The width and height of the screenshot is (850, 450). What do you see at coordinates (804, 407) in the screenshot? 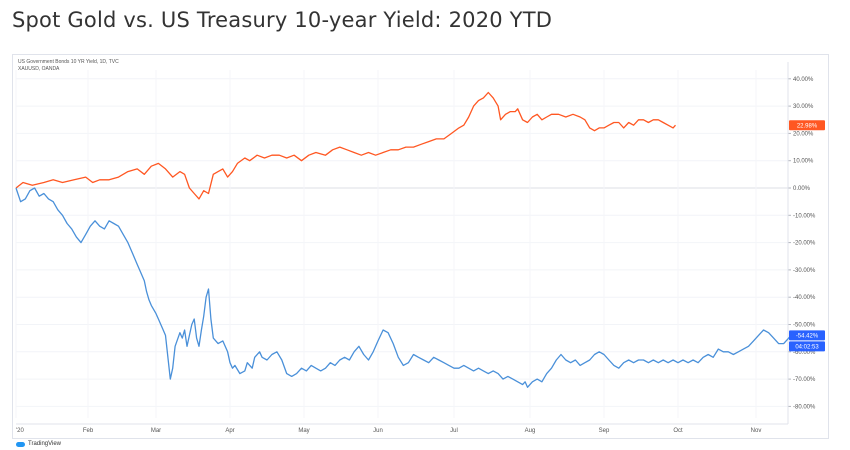
I see `y-tick-label: -80.00%` at bounding box center [804, 407].